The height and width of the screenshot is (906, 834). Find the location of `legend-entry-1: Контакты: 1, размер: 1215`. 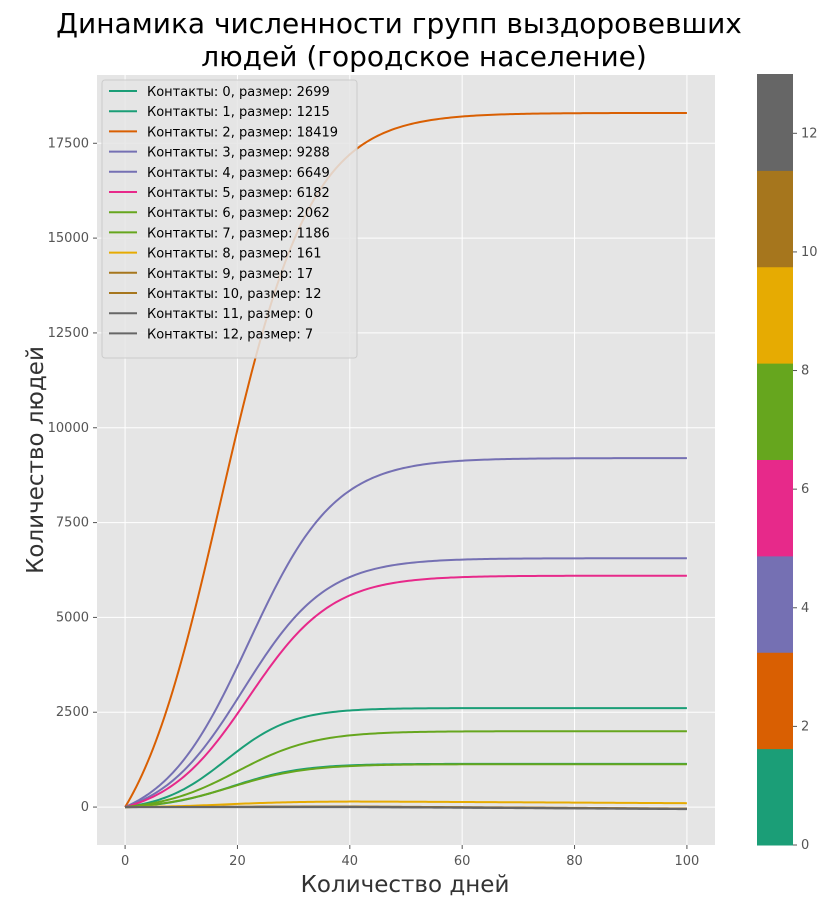

legend-entry-1: Контакты: 1, размер: 1215 is located at coordinates (238, 112).